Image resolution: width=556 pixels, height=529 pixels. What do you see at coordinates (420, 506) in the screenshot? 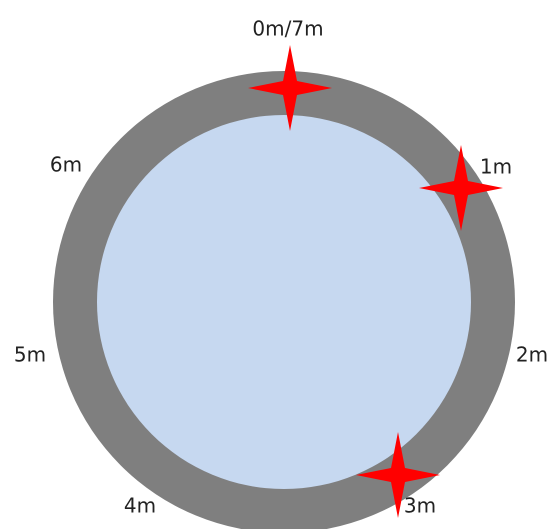
I see `label: 3m` at bounding box center [420, 506].